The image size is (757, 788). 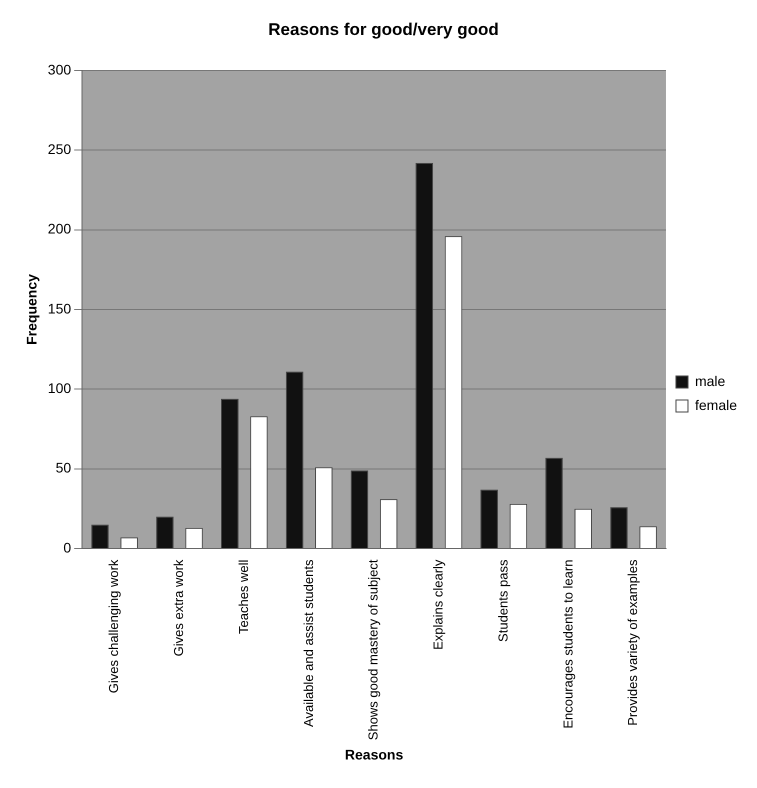 I want to click on x-tick-label: Encourages students to learn, so click(x=568, y=644).